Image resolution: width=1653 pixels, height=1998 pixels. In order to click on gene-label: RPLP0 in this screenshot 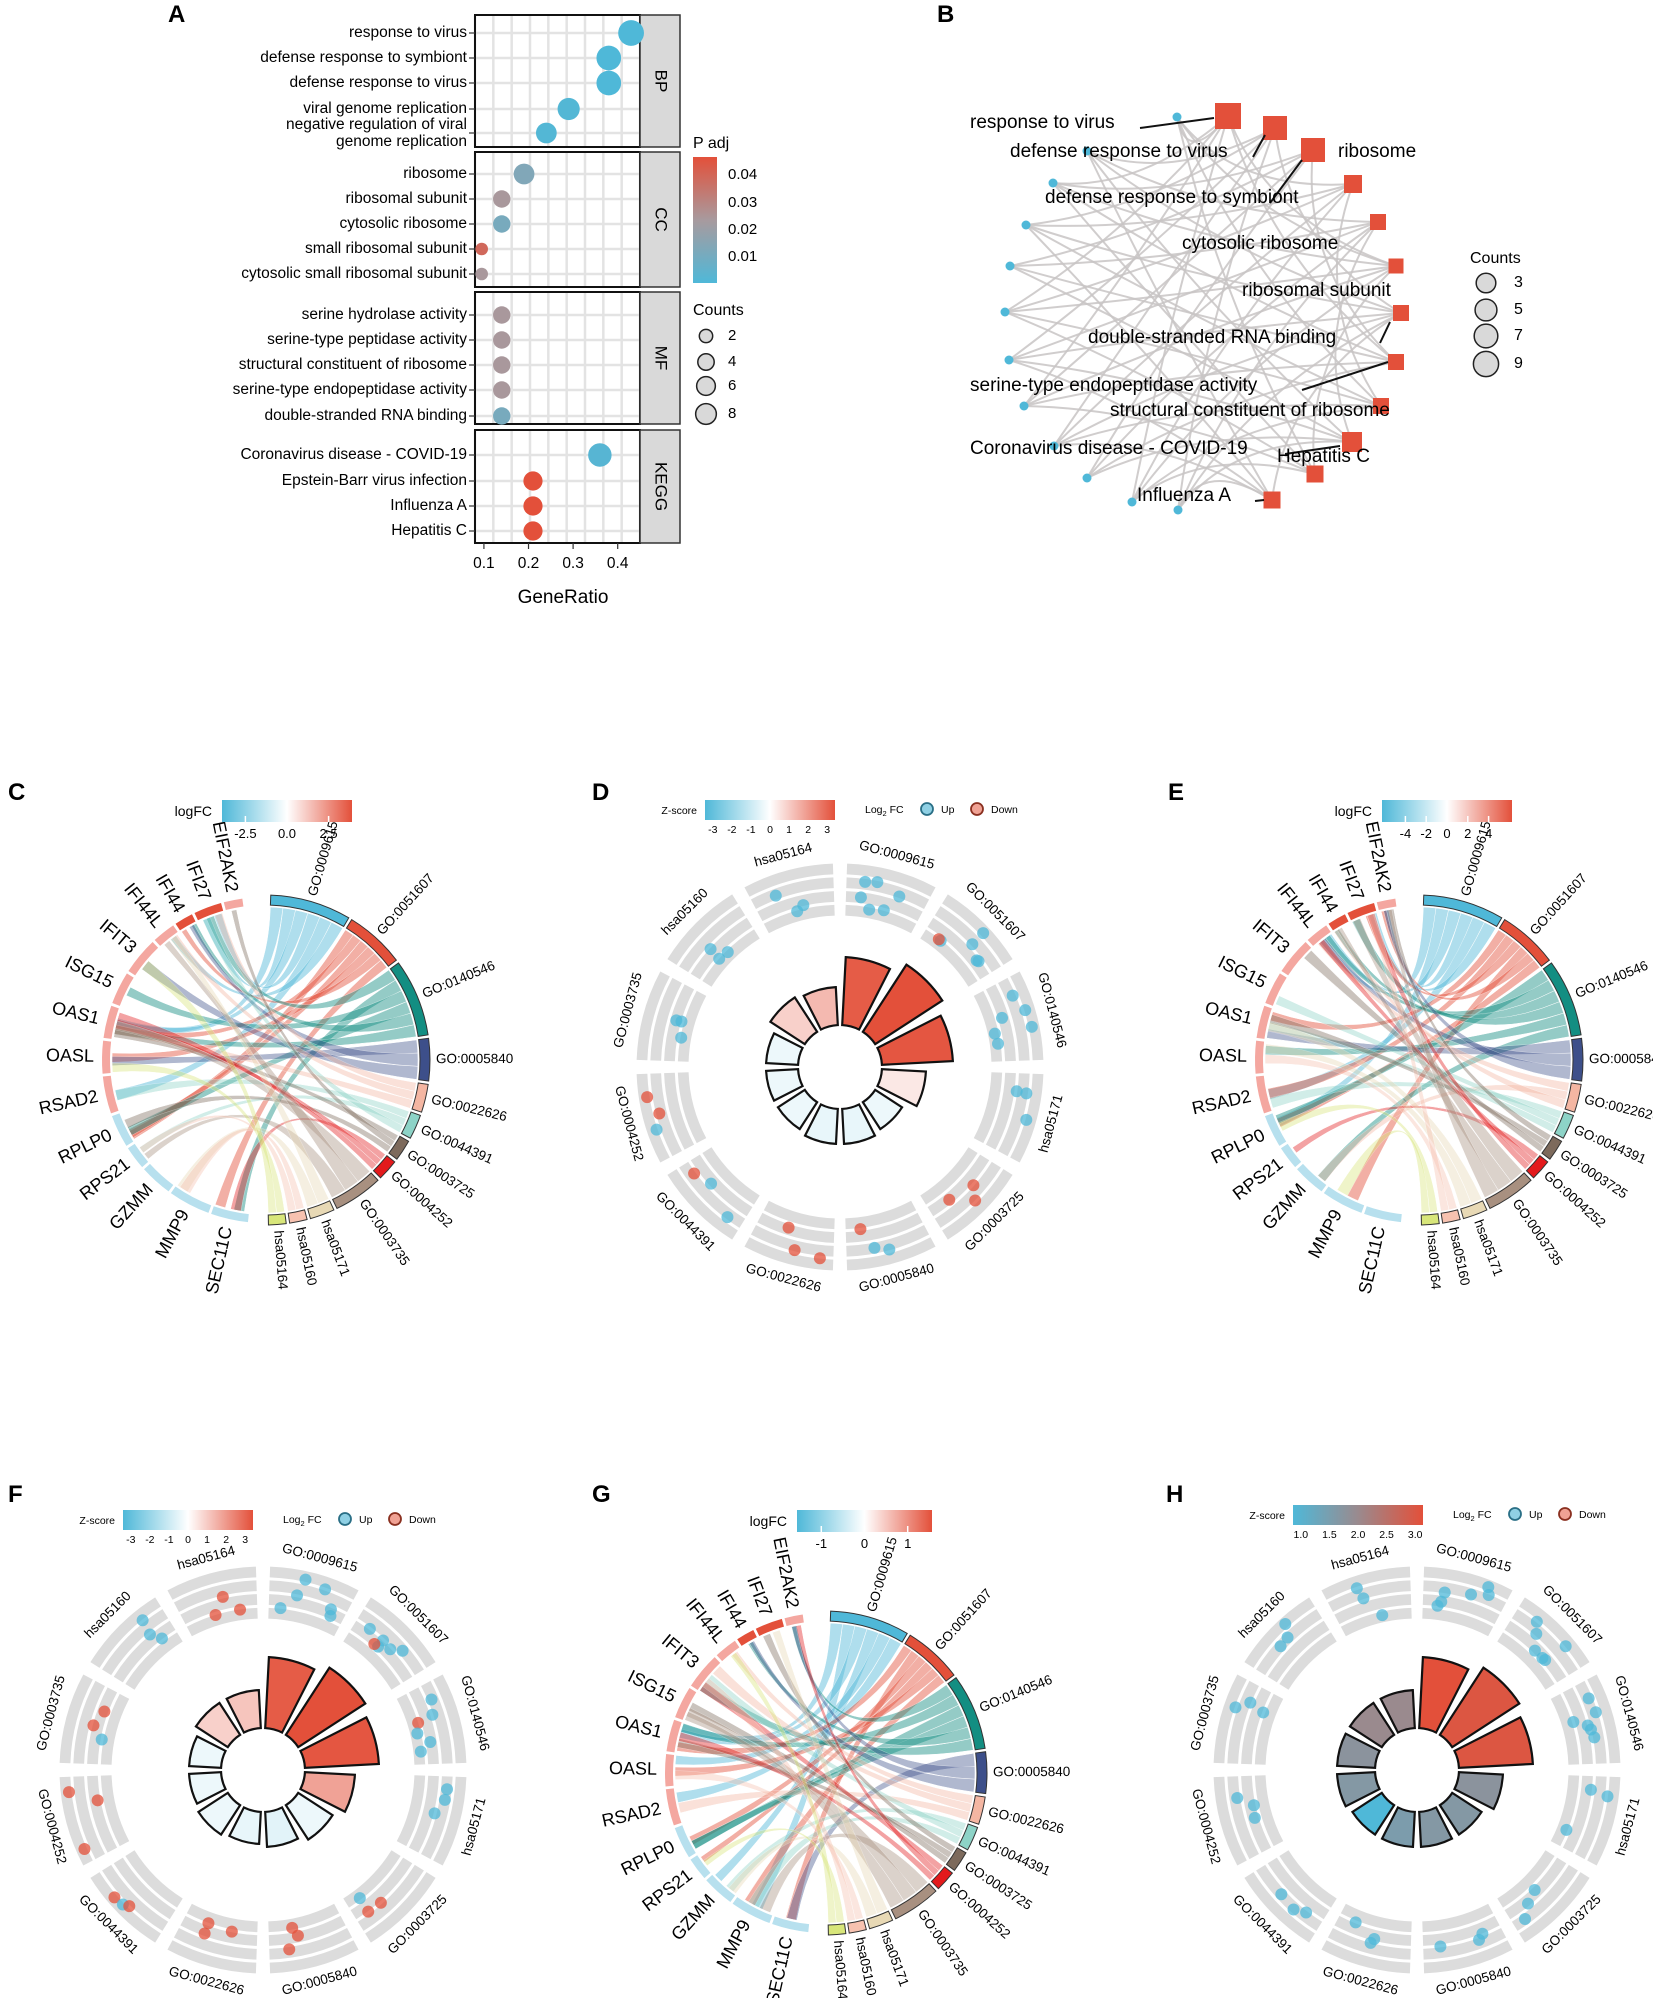, I will do `click(648, 1857)`.